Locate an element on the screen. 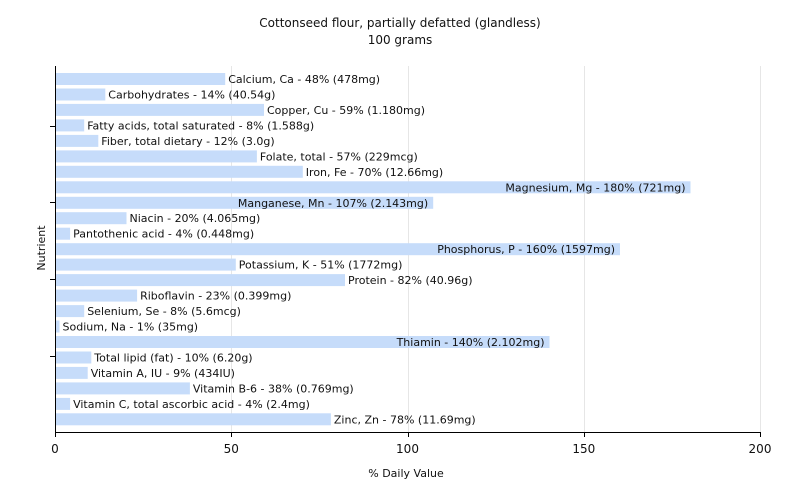 This screenshot has height=500, width=800. bar-label-10: Pantothenic acid - 4% (0.448mg) is located at coordinates (163, 234).